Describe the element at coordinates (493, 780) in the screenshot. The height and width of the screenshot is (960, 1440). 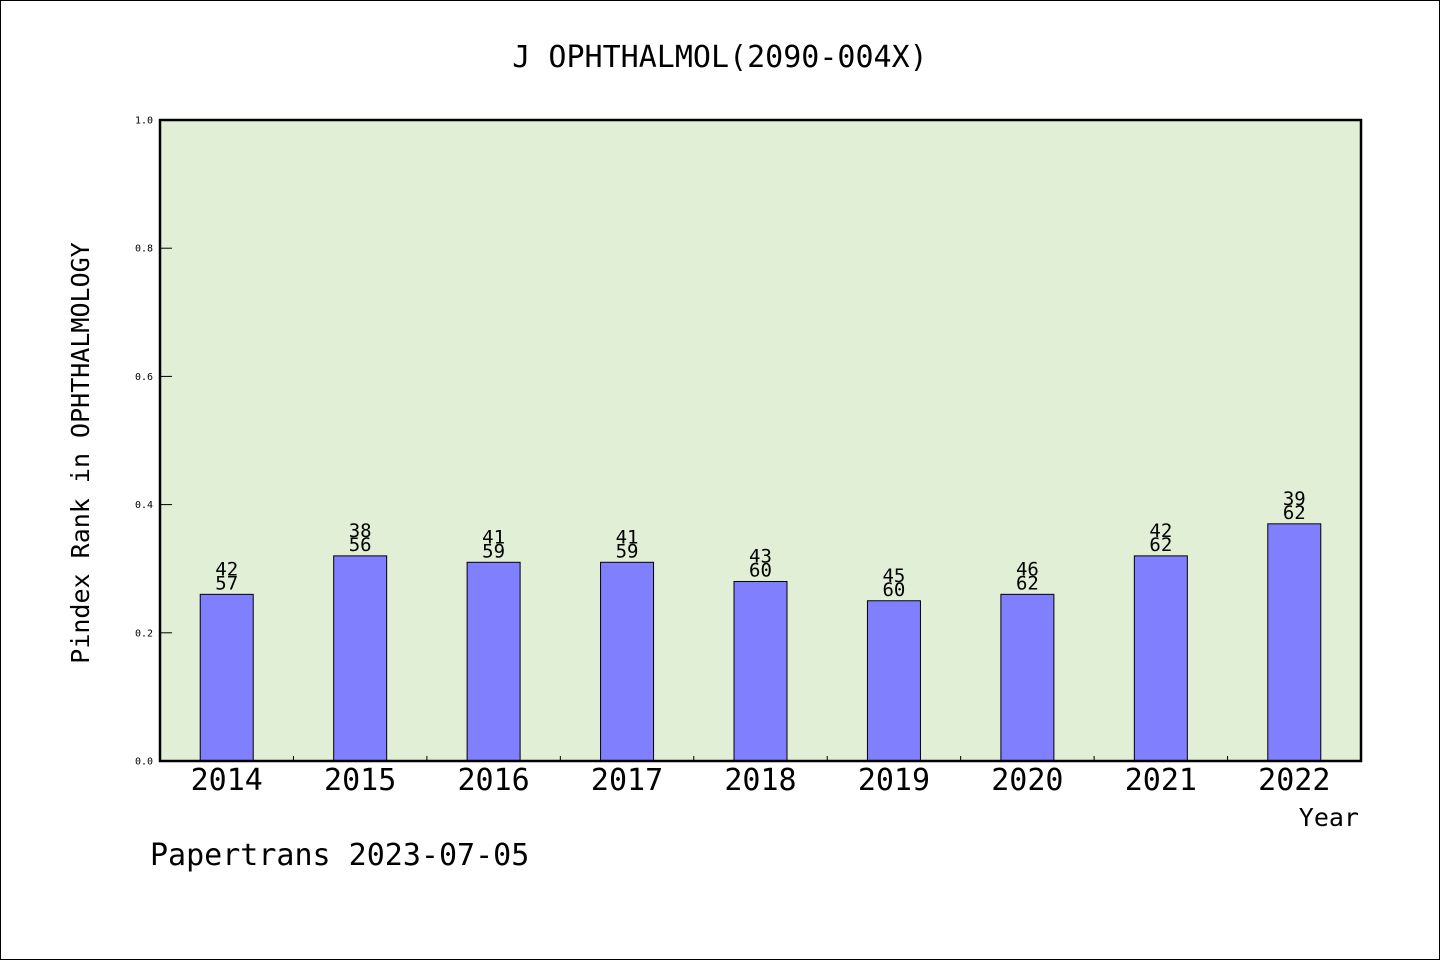
I see `x-tick-label-2016: 2016` at that location.